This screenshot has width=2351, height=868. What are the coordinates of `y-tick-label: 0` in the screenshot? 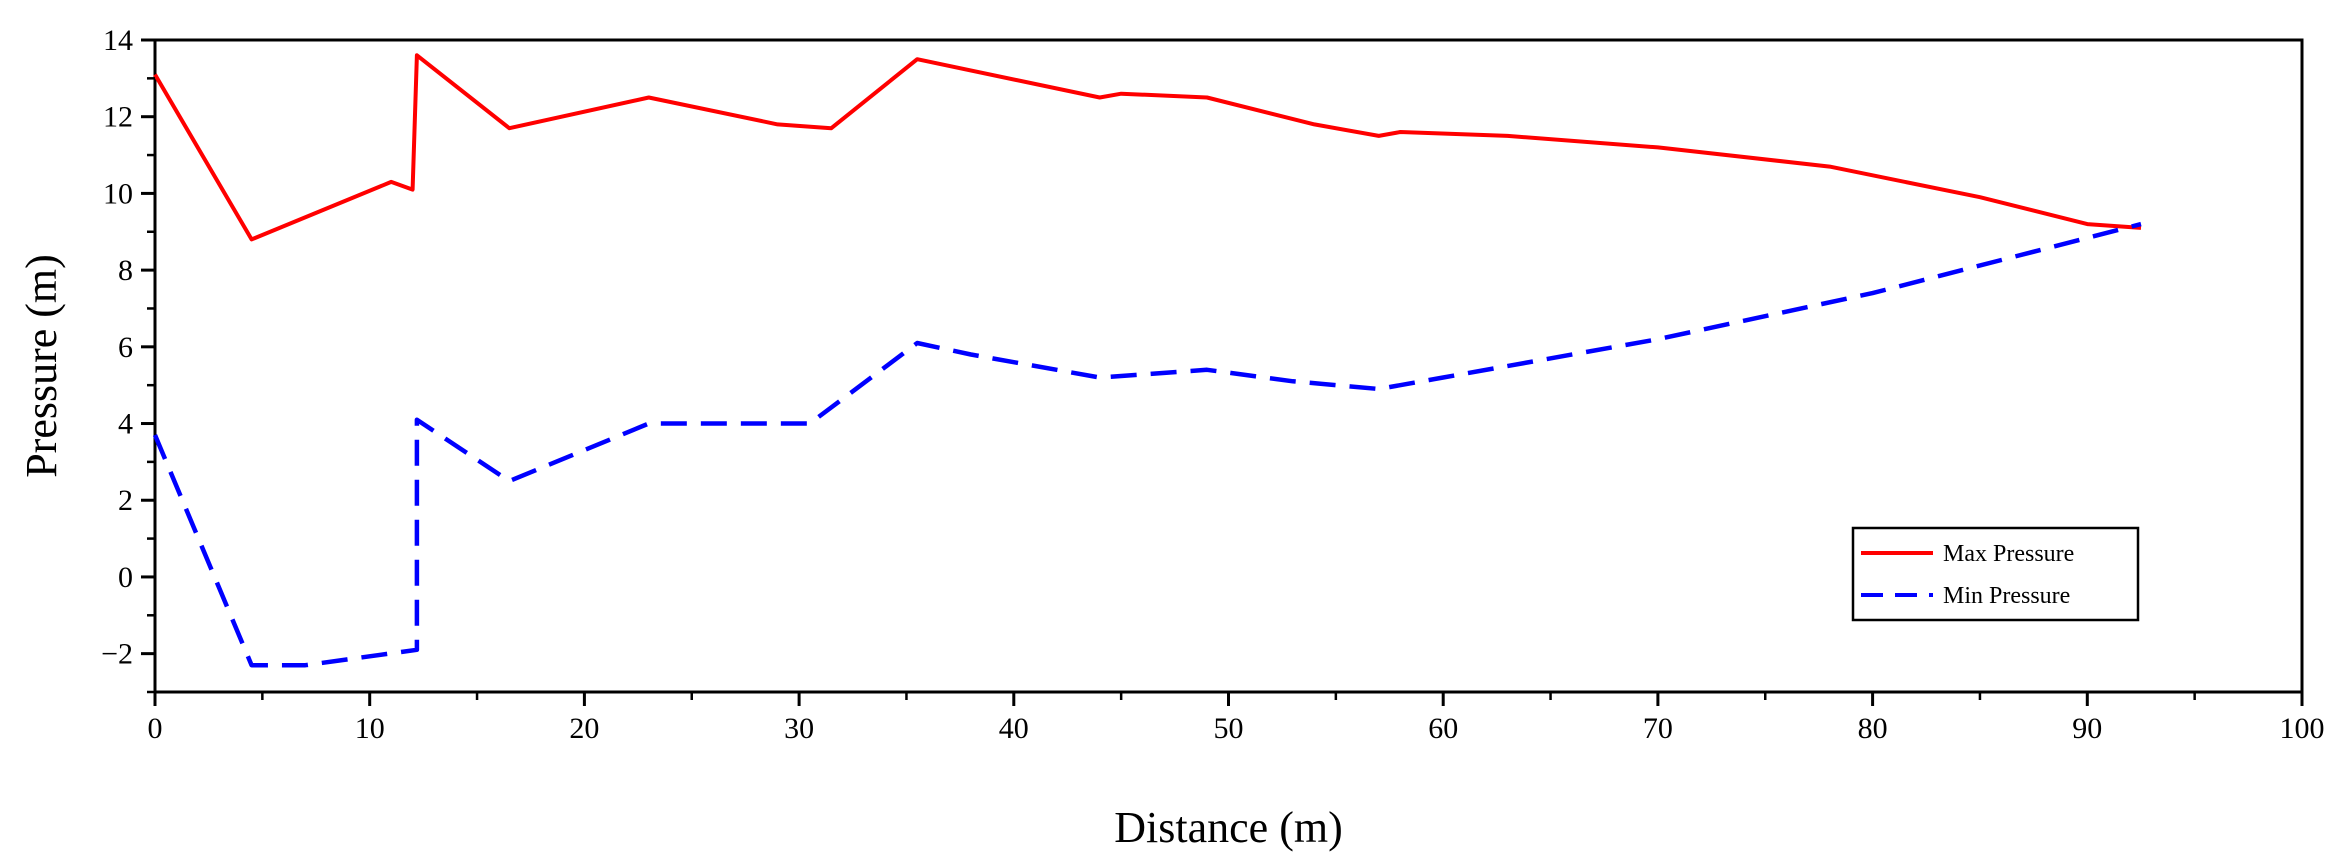 It's located at (125, 577).